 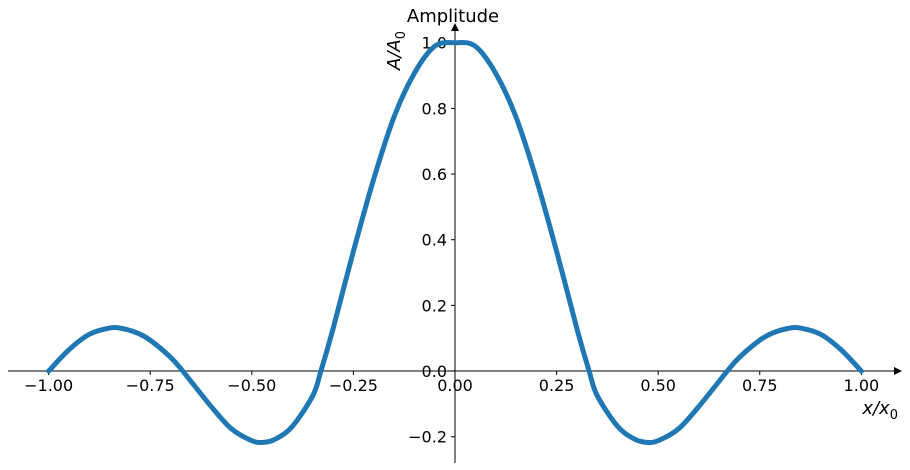 What do you see at coordinates (434, 305) in the screenshot?
I see `y-tick-label: 0.2` at bounding box center [434, 305].